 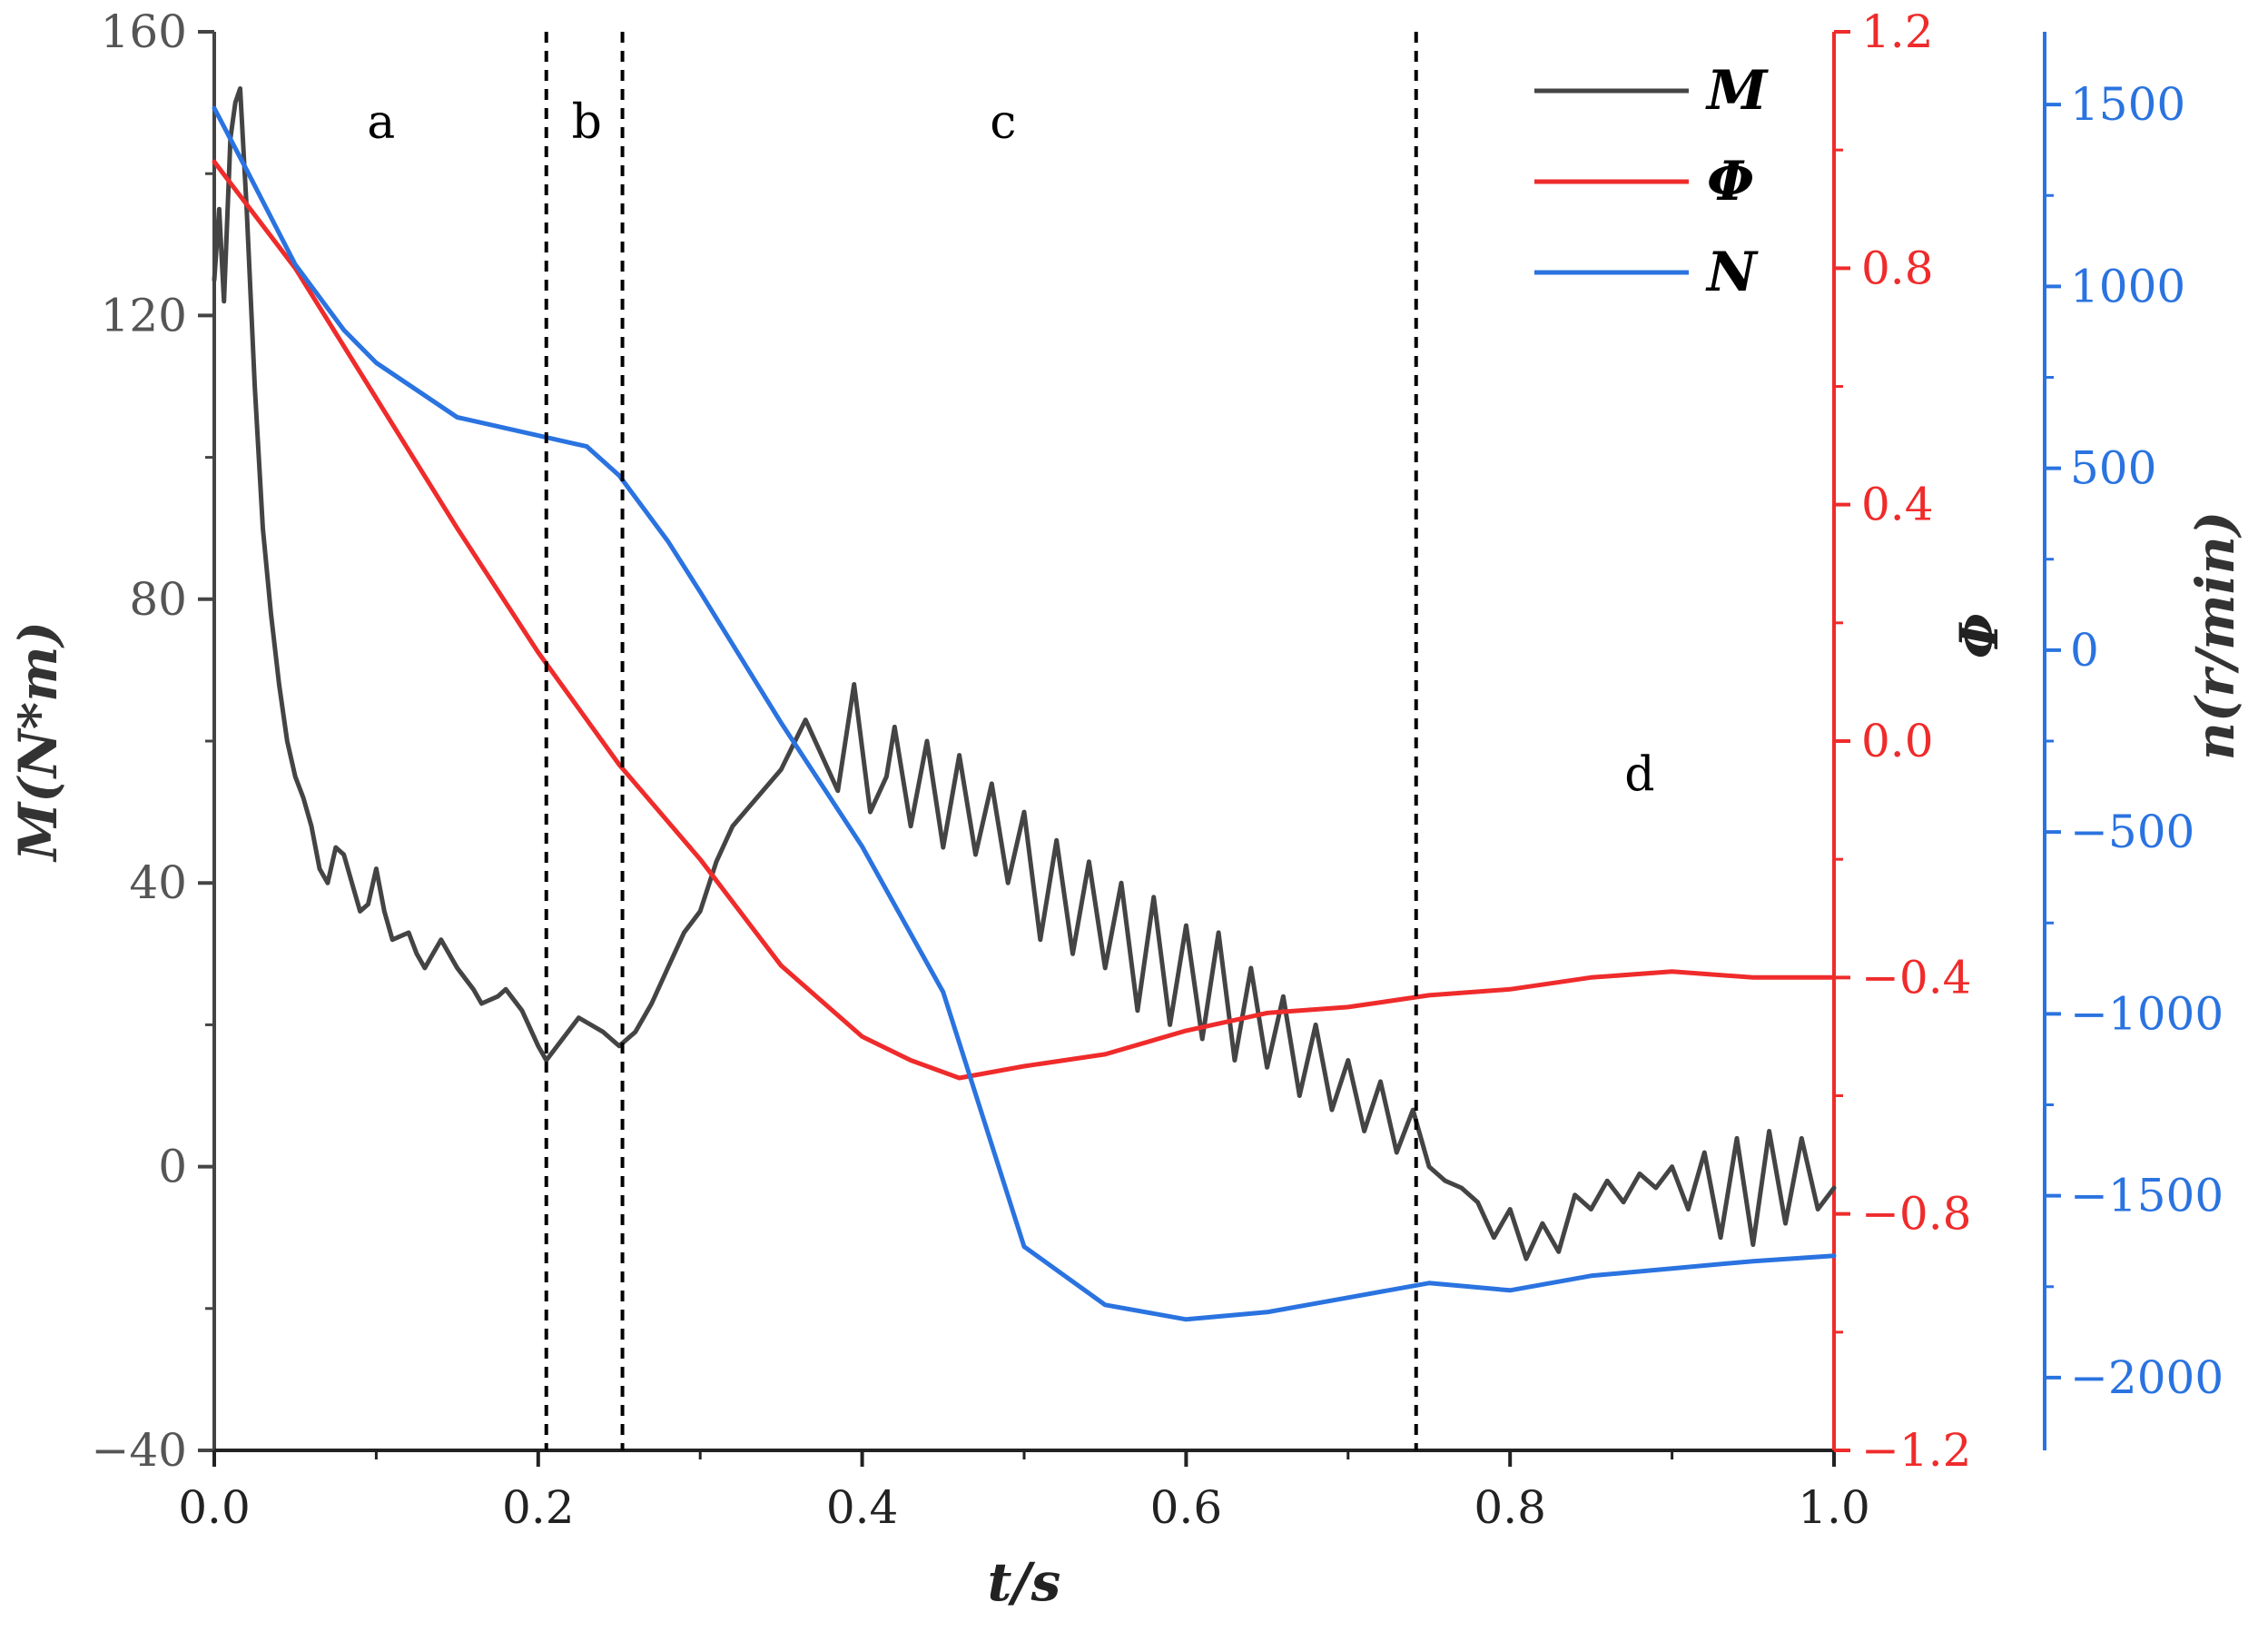 I want to click on x-axis-tick-label: 0.0, so click(x=214, y=1507).